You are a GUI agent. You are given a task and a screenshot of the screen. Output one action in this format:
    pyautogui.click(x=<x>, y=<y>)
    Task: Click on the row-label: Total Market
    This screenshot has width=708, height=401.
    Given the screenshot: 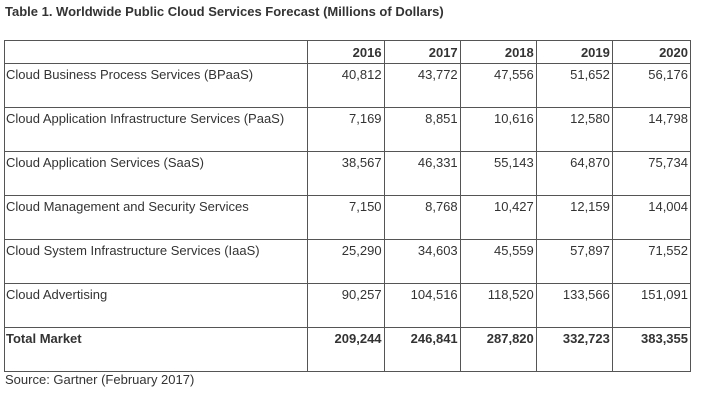 What is the action you would take?
    pyautogui.click(x=156, y=349)
    